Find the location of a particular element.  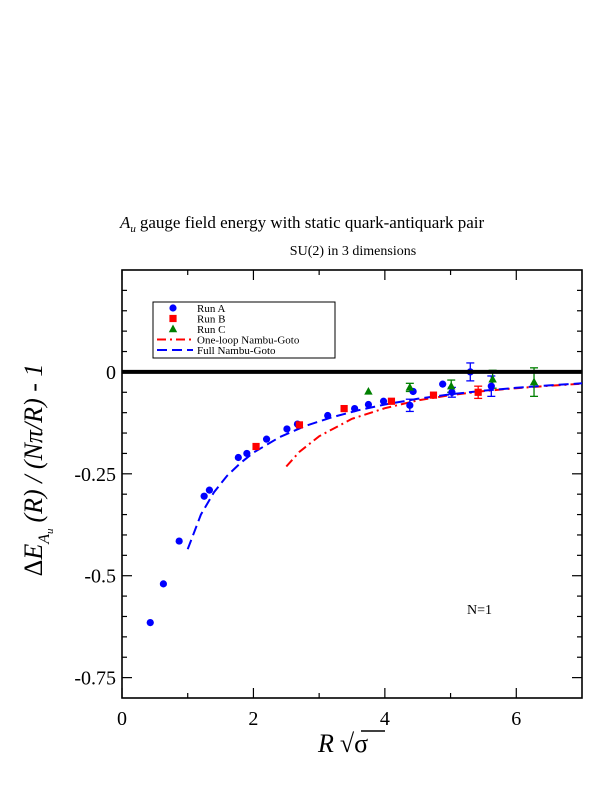

x-tick-label: 2 is located at coordinates (253, 719).